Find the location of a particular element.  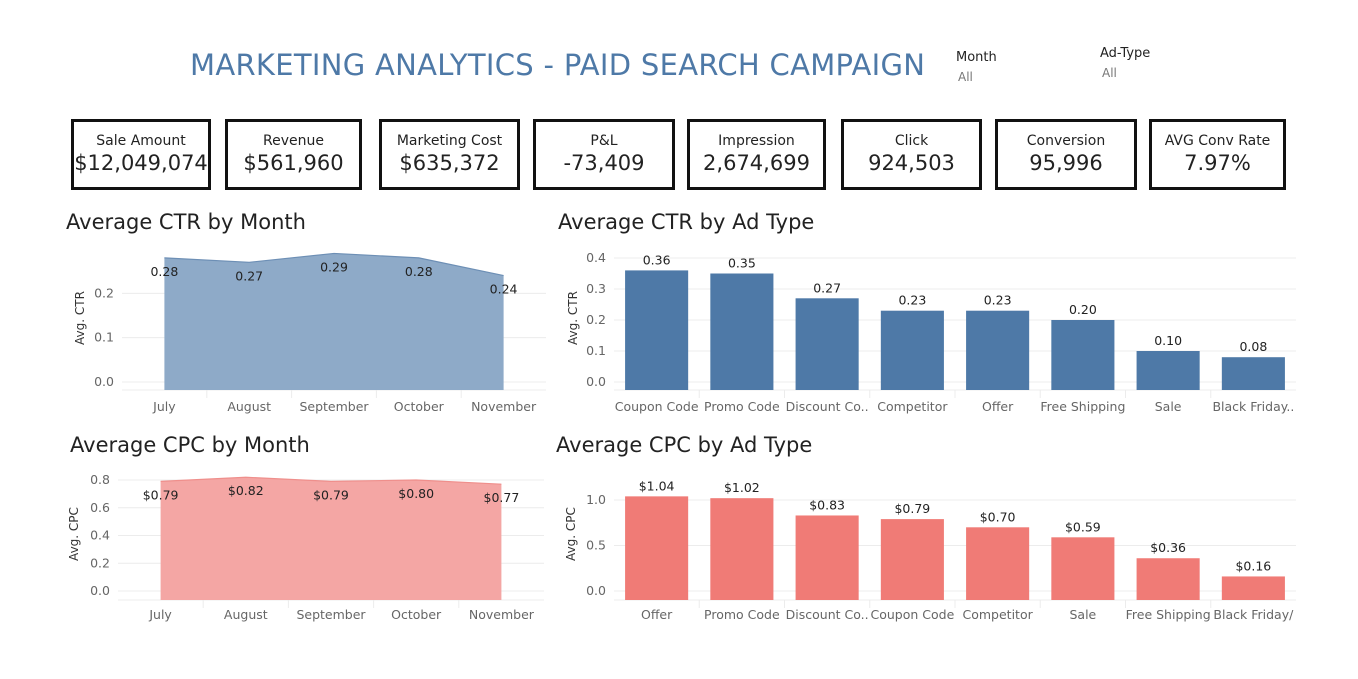

data-label: 0.28 is located at coordinates (419, 271).